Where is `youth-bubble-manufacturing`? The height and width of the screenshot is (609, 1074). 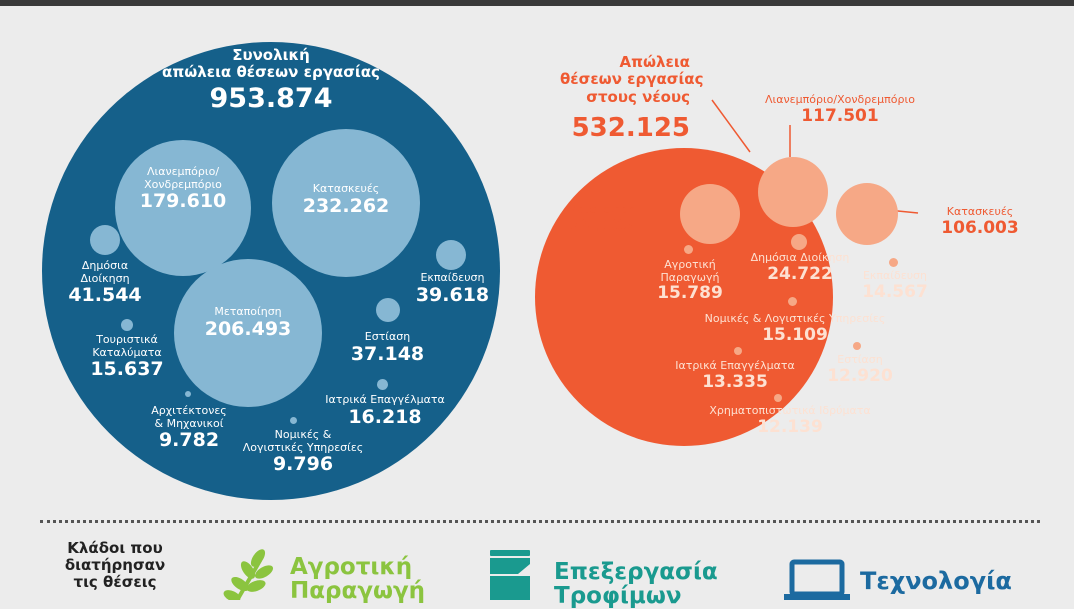
youth-bubble-manufacturing is located at coordinates (710, 214).